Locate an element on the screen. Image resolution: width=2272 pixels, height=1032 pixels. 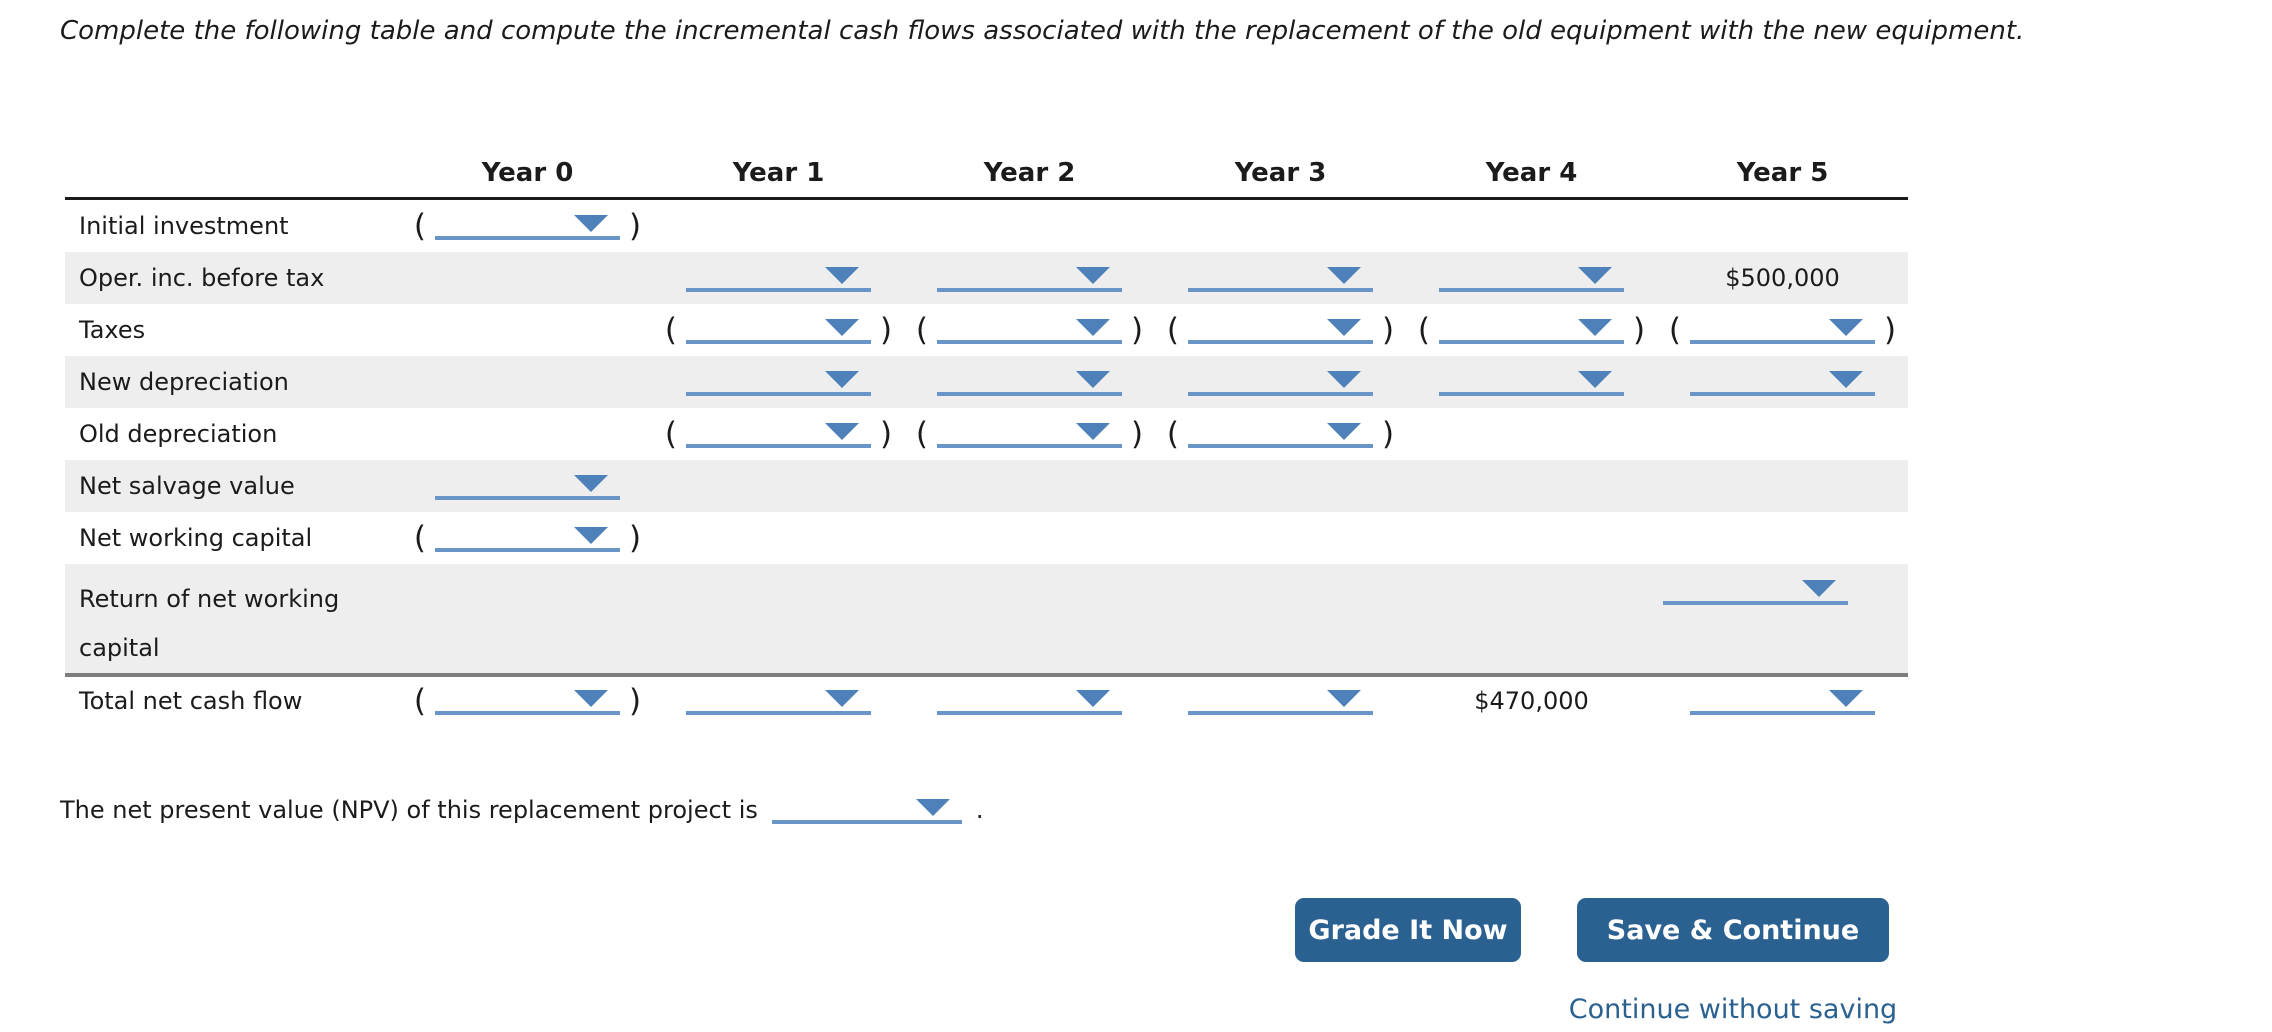
cell-year1: () is located at coordinates (778, 330).